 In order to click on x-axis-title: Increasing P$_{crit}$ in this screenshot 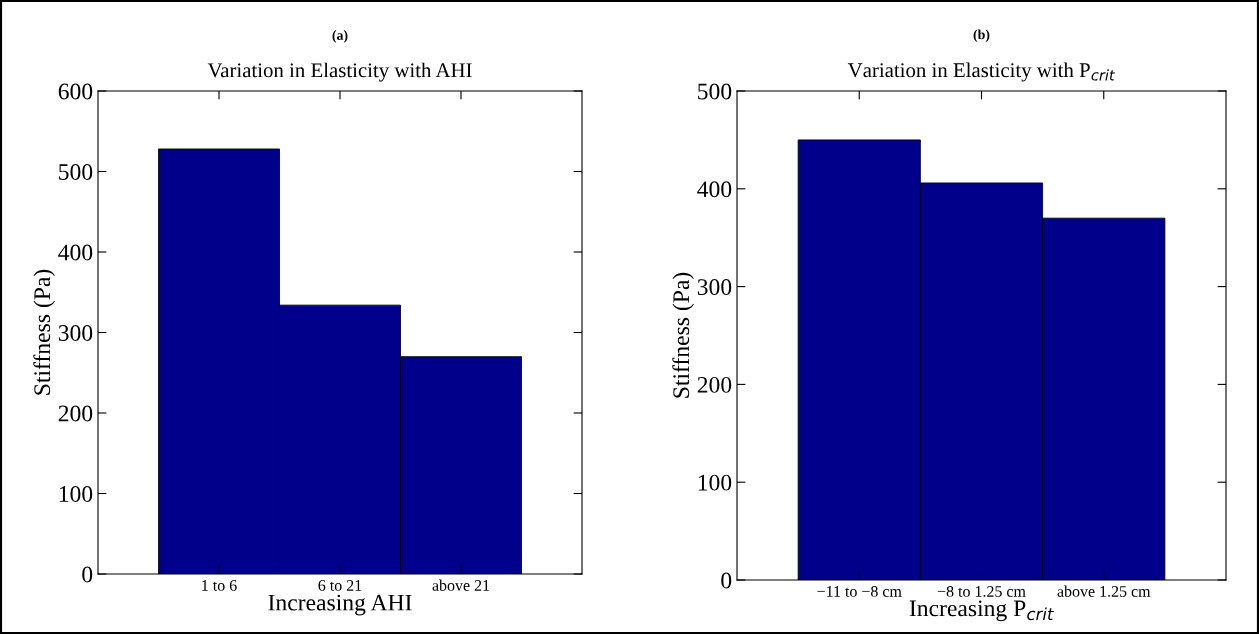, I will do `click(981, 611)`.